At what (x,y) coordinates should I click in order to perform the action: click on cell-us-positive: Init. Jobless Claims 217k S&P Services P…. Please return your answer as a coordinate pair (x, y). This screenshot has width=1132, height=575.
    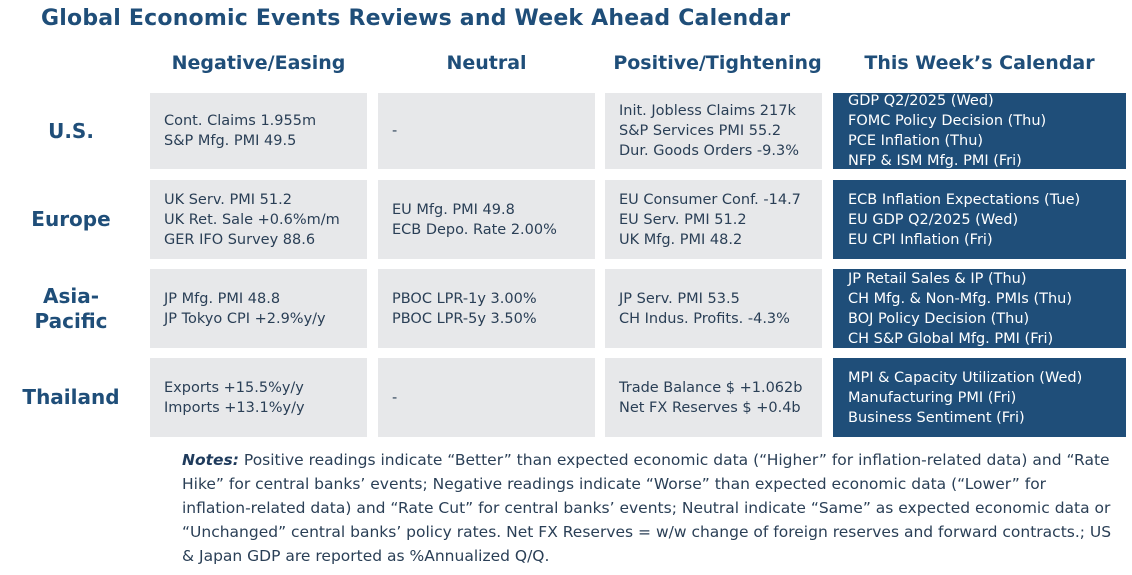
    Looking at the image, I should click on (713, 131).